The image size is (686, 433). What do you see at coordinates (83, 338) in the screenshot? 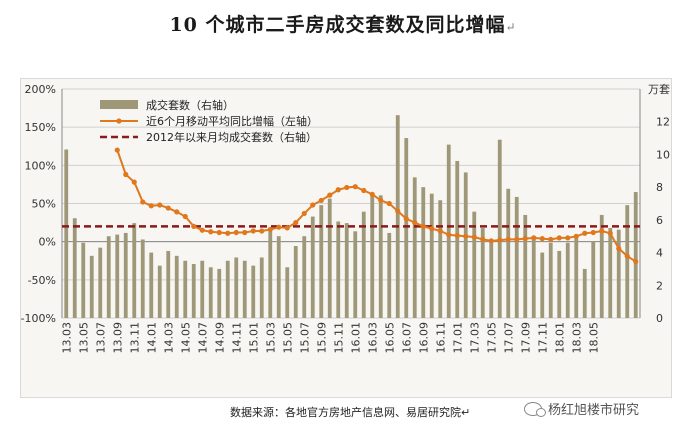
I see `x-axis-tick-label: 13.05` at bounding box center [83, 338].